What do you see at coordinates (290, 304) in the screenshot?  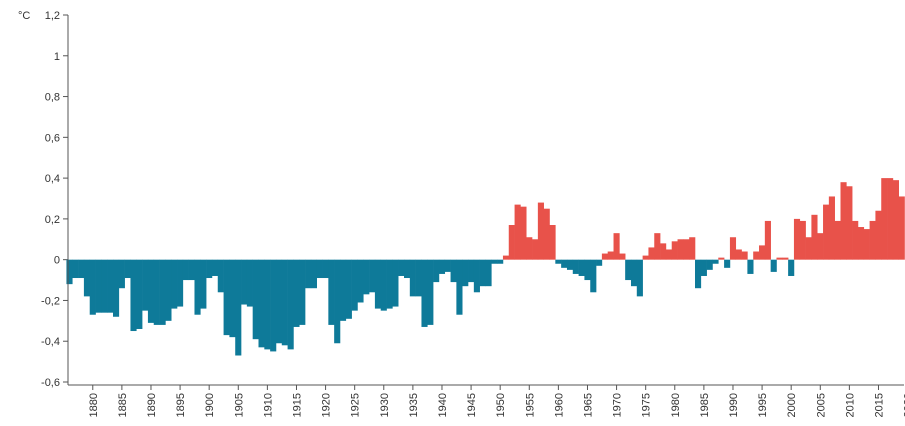 I see `bar-1914` at bounding box center [290, 304].